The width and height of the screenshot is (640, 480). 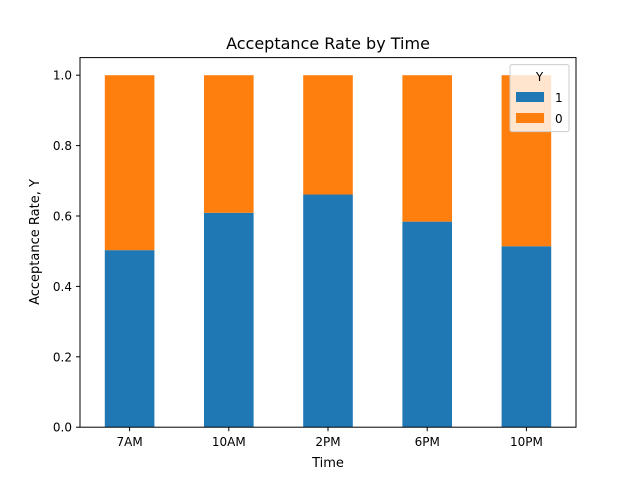 I want to click on x-tick-label: 10PM, so click(x=526, y=442).